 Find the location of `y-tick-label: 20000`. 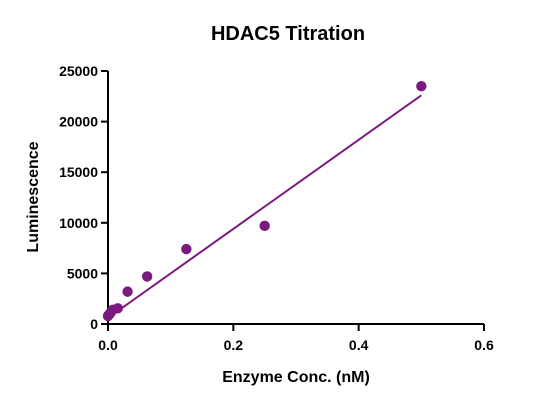

y-tick-label: 20000 is located at coordinates (78, 122).